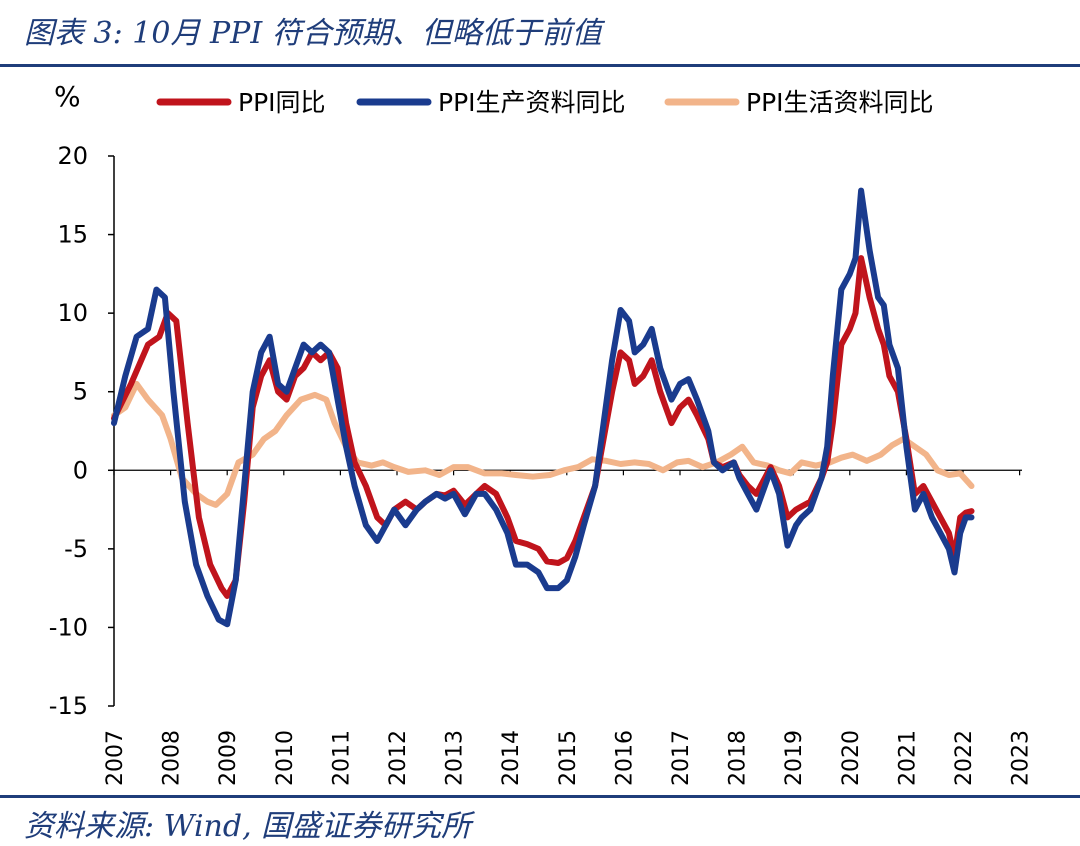  What do you see at coordinates (794, 758) in the screenshot?
I see `x-tick-label: 2019` at bounding box center [794, 758].